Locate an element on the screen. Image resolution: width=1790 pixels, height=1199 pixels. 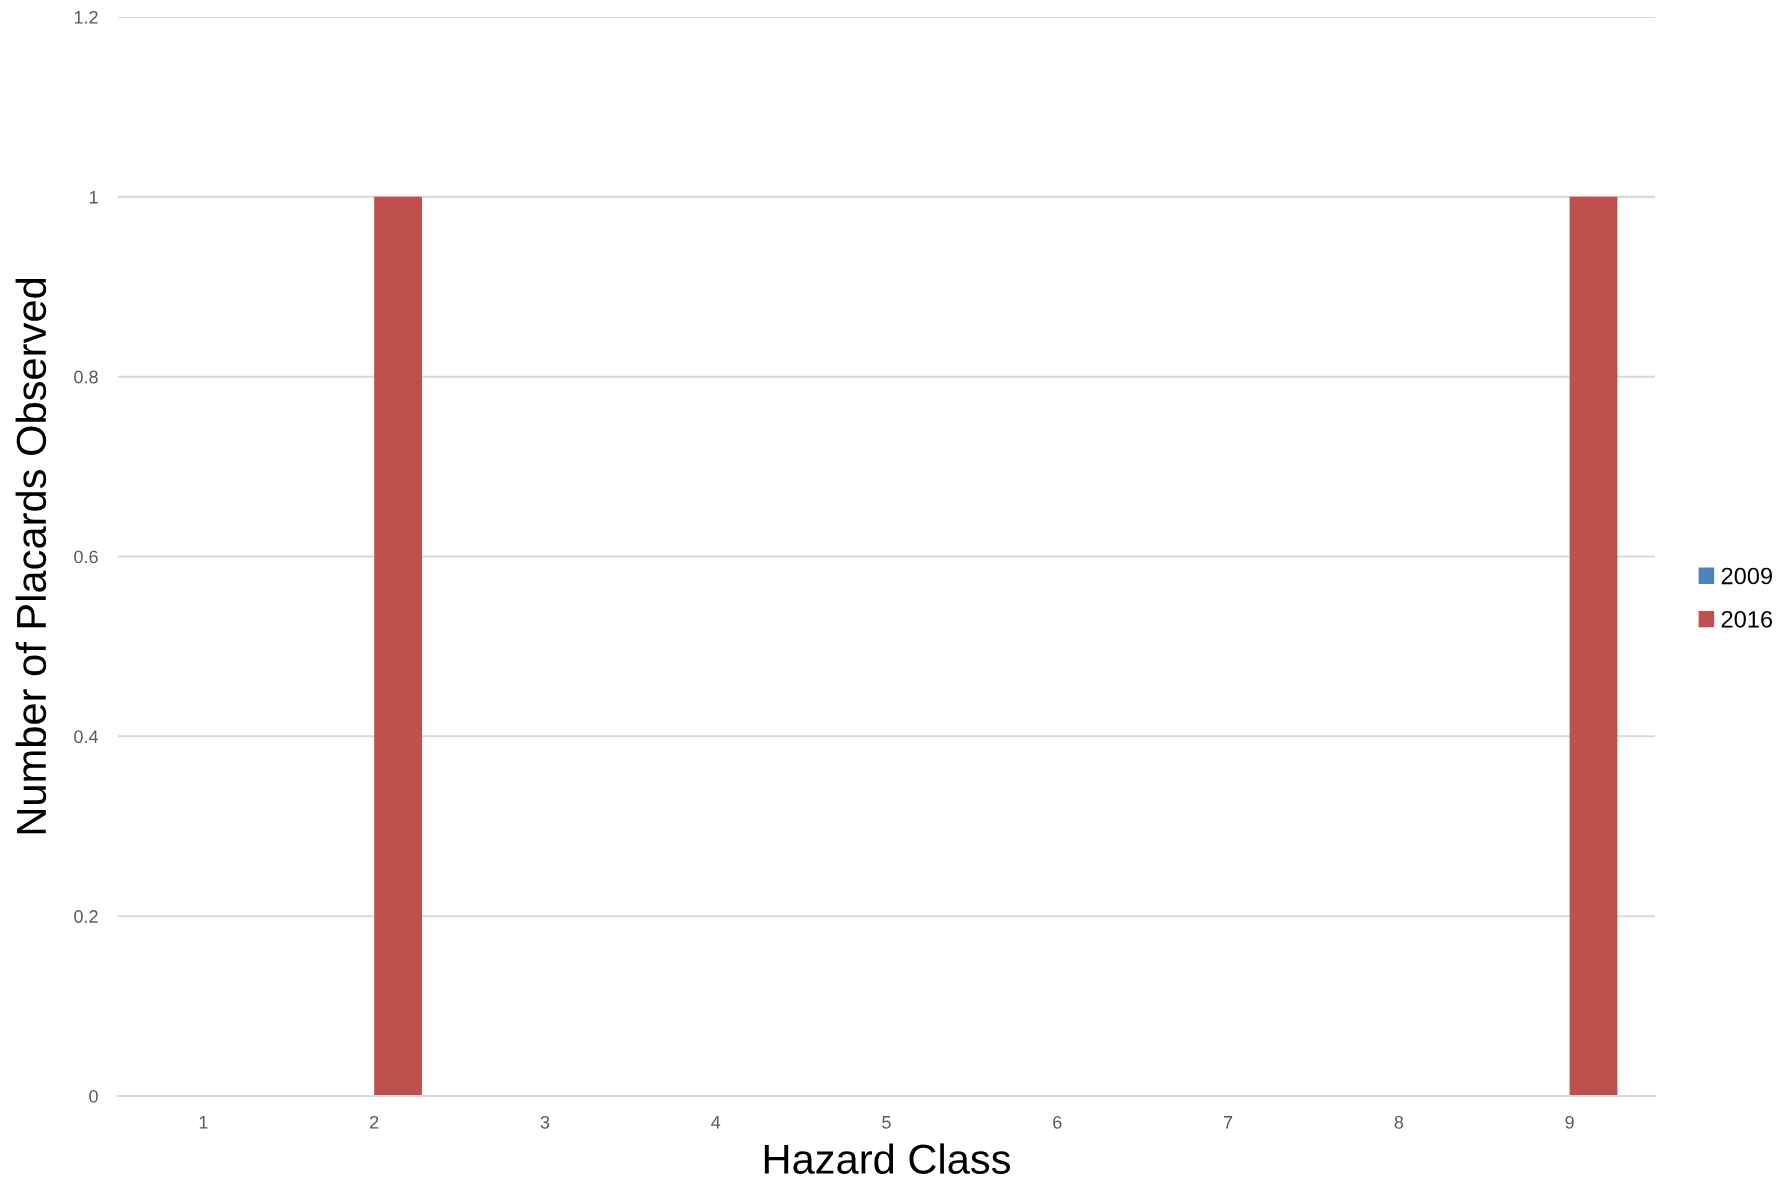
y-tick-label: 0.2 is located at coordinates (86, 916).